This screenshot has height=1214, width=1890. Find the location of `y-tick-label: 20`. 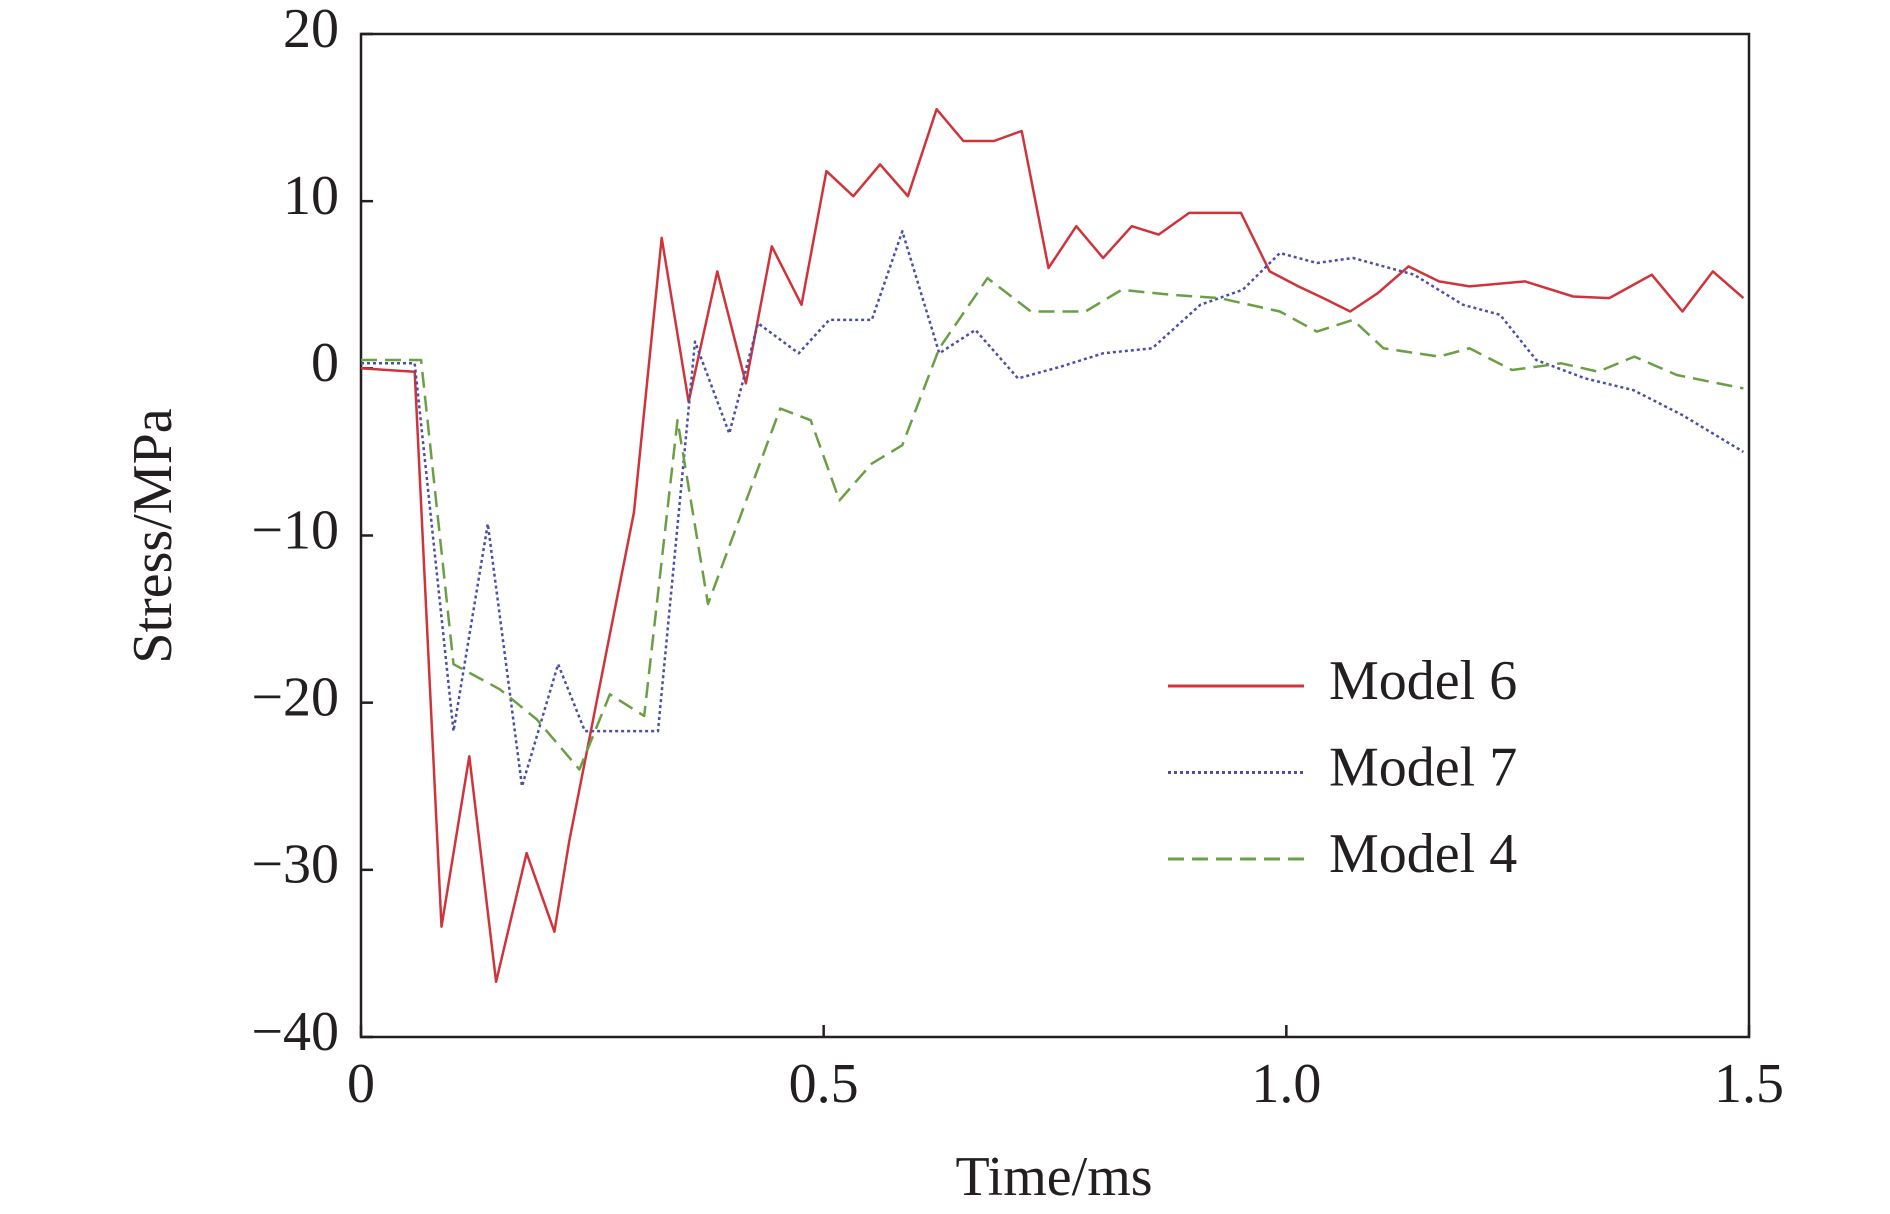

y-tick-label: 20 is located at coordinates (311, 30).